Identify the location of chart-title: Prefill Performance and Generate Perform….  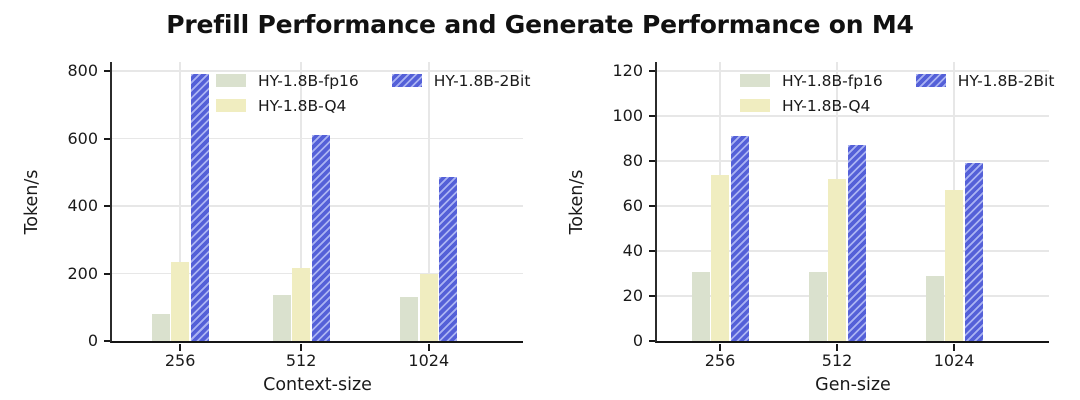
(540, 24).